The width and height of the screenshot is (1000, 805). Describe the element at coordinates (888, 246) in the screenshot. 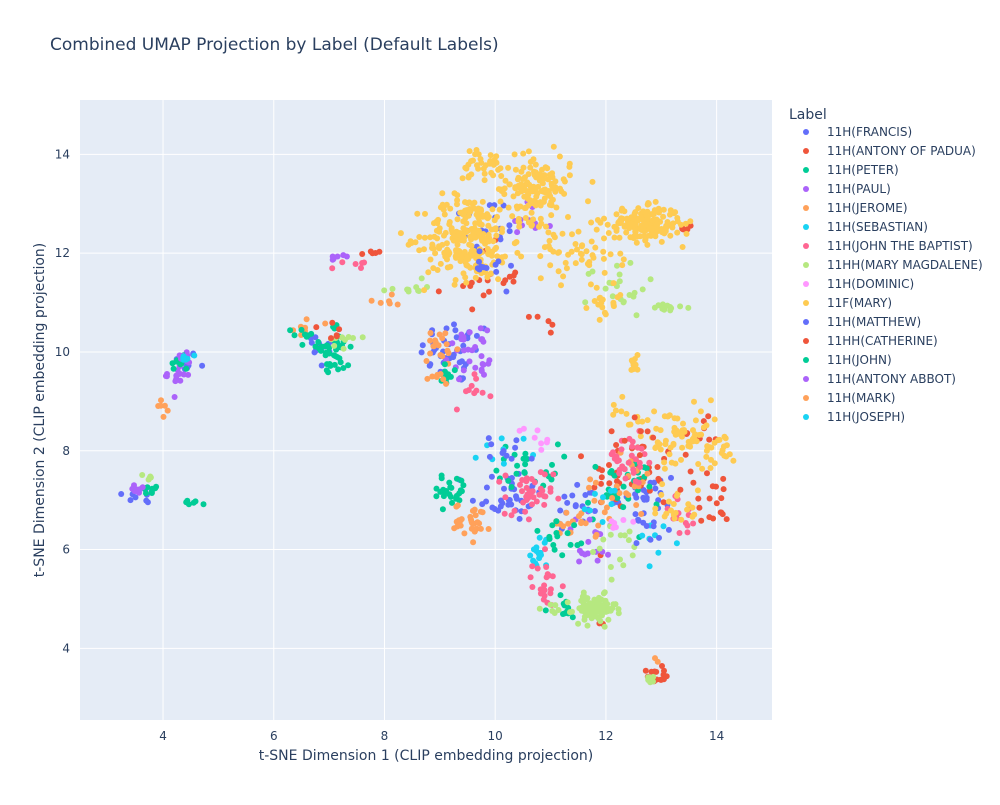

I see `legend-item: 11H(JOHN THE BAPTIST)` at that location.